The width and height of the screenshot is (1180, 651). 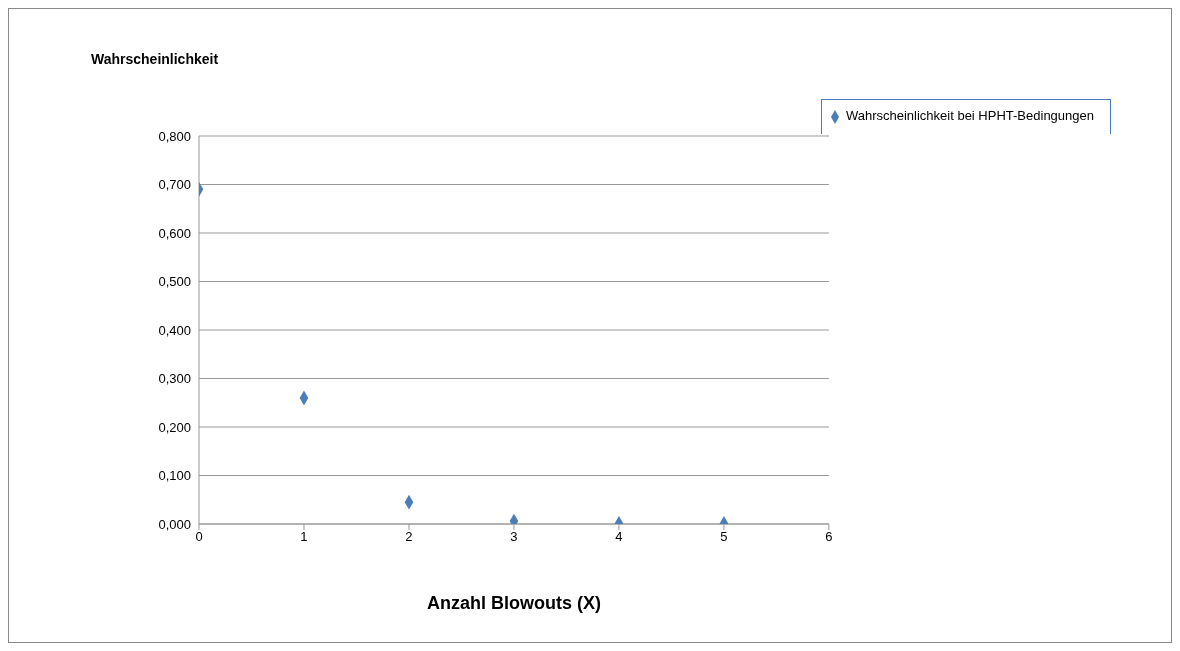 I want to click on y-tick-label: 0,700, so click(x=174, y=185).